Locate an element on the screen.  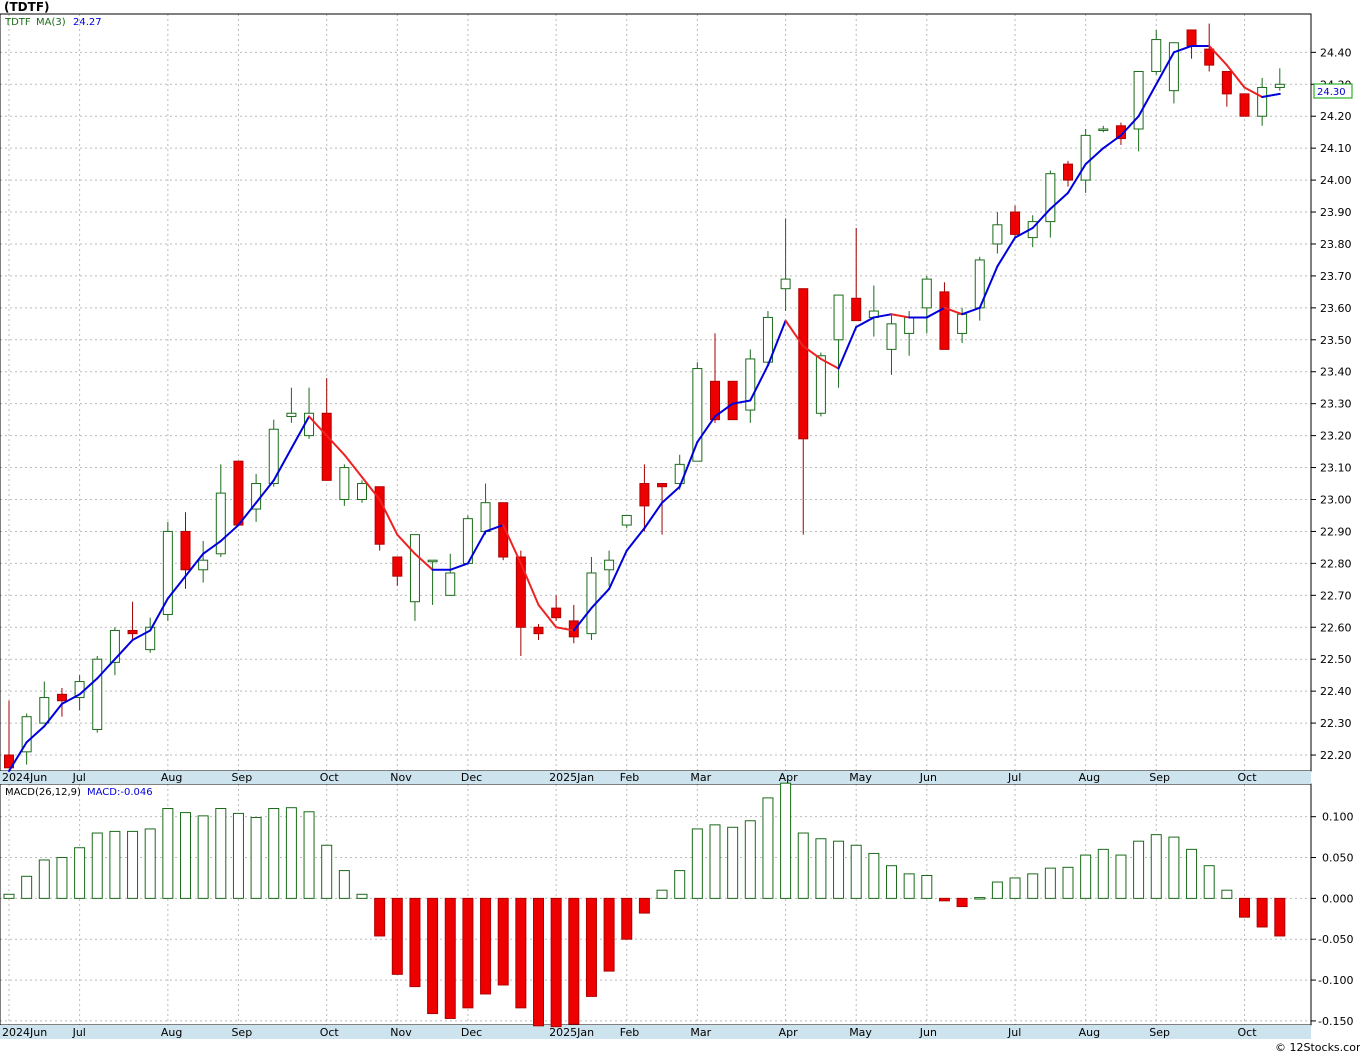
macd-legend-value: MACD:-0.046 is located at coordinates (120, 792).